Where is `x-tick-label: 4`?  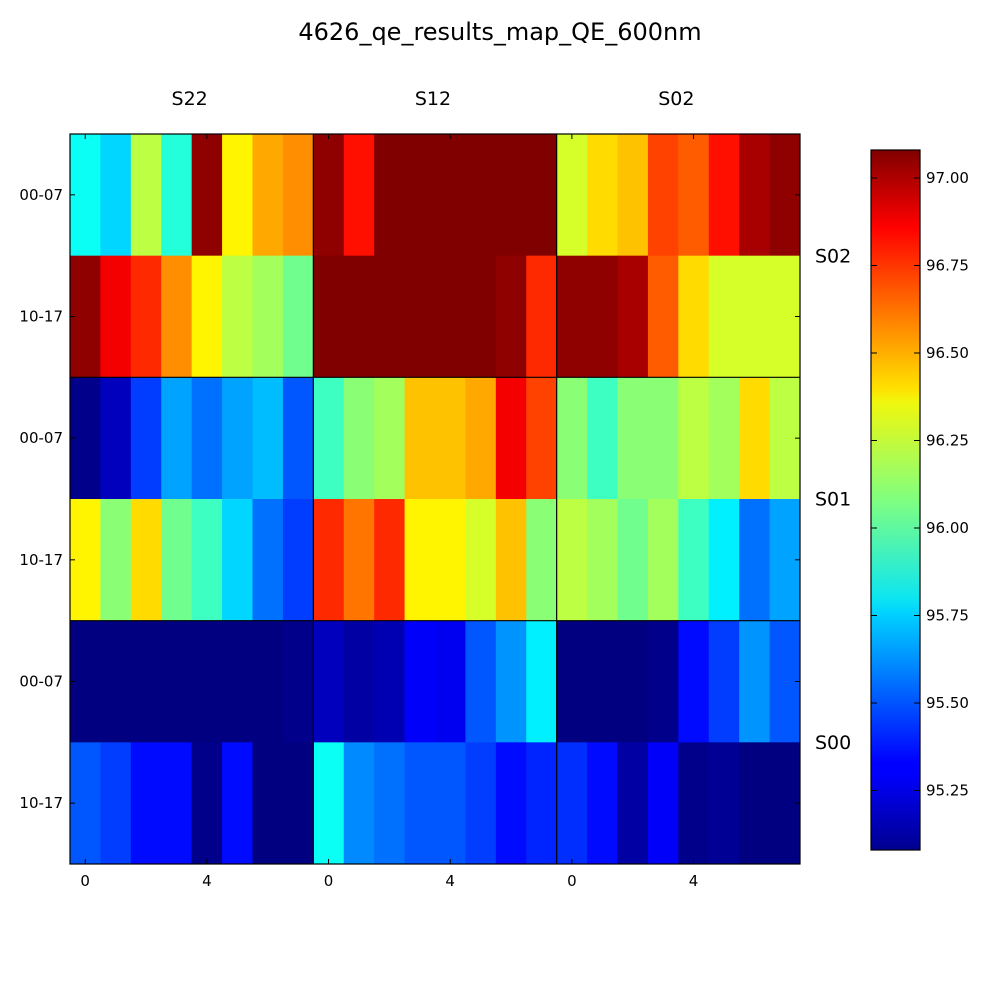
x-tick-label: 4 is located at coordinates (694, 881).